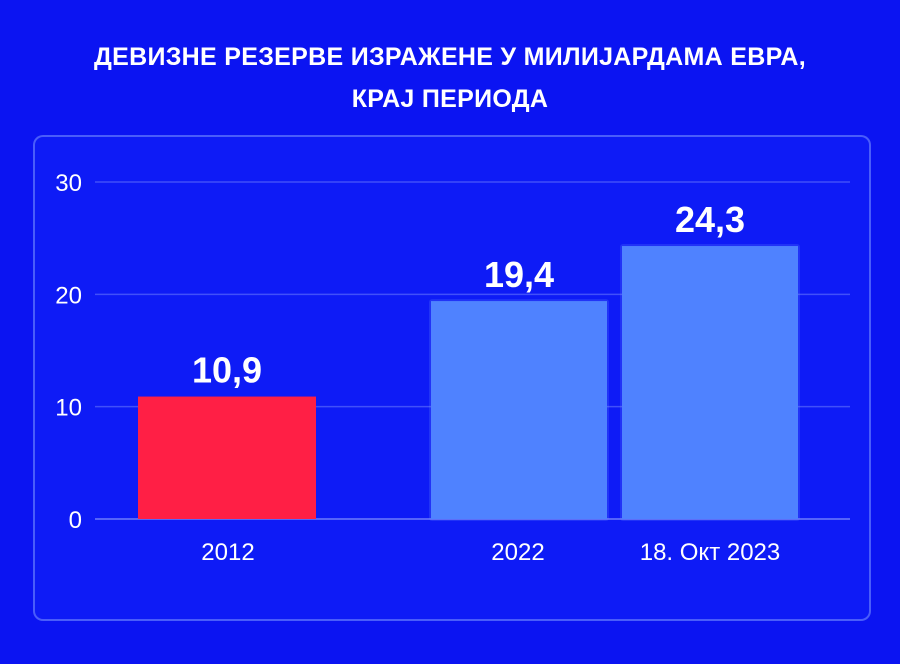 The height and width of the screenshot is (664, 900). I want to click on bar-value-label: 24,3, so click(710, 219).